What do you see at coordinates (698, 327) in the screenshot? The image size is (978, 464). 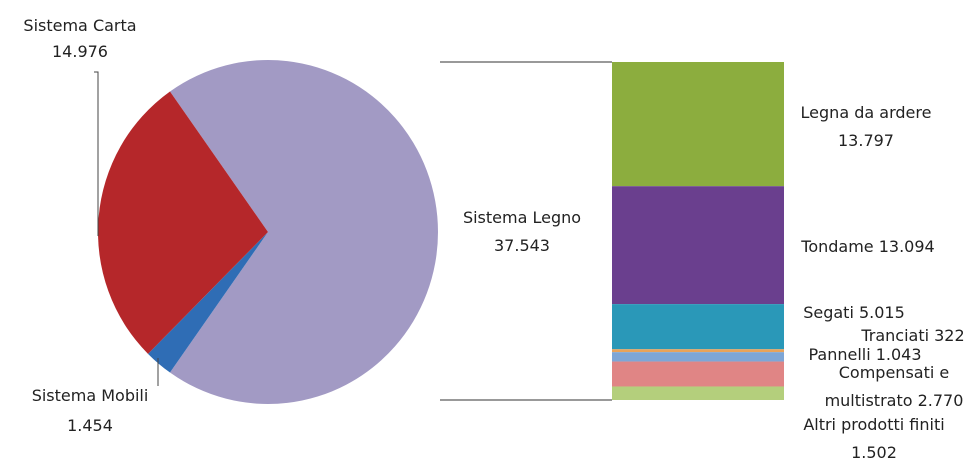 I see `bar-segment-segati` at bounding box center [698, 327].